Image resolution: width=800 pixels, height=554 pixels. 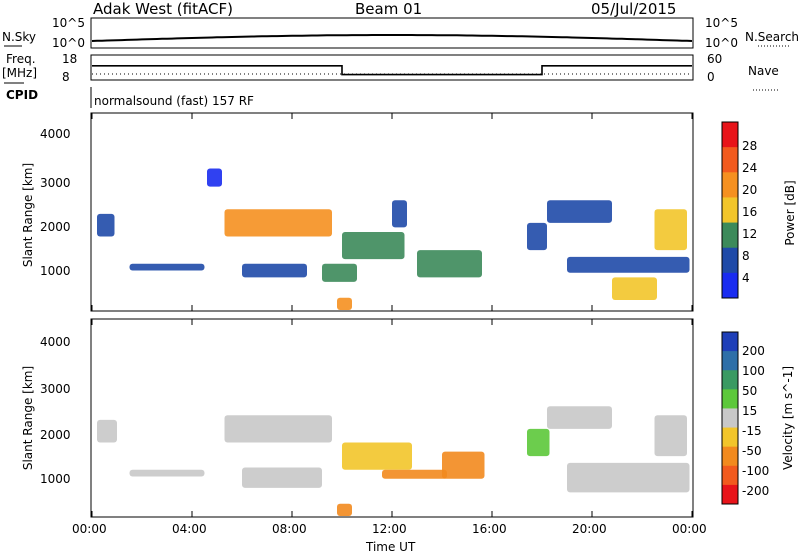 What do you see at coordinates (289, 529) in the screenshot?
I see `xtick-2: 08:00` at bounding box center [289, 529].